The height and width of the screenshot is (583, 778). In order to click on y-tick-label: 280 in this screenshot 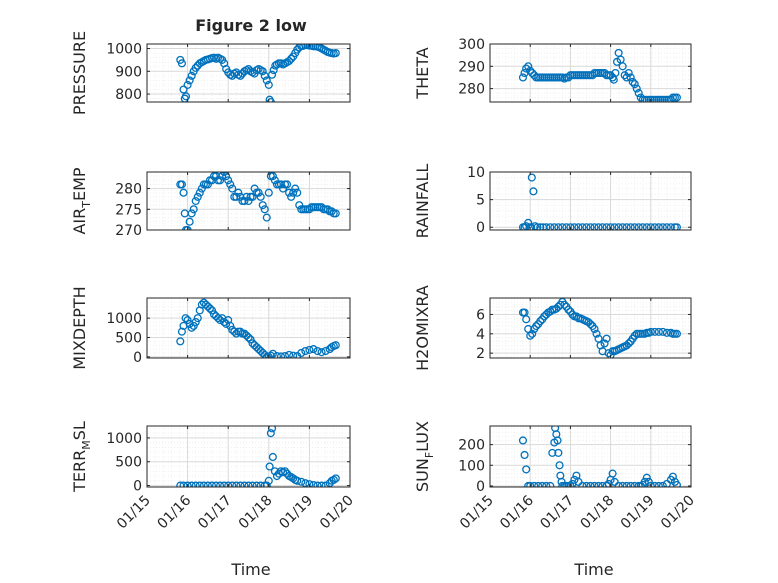, I will do `click(128, 190)`.